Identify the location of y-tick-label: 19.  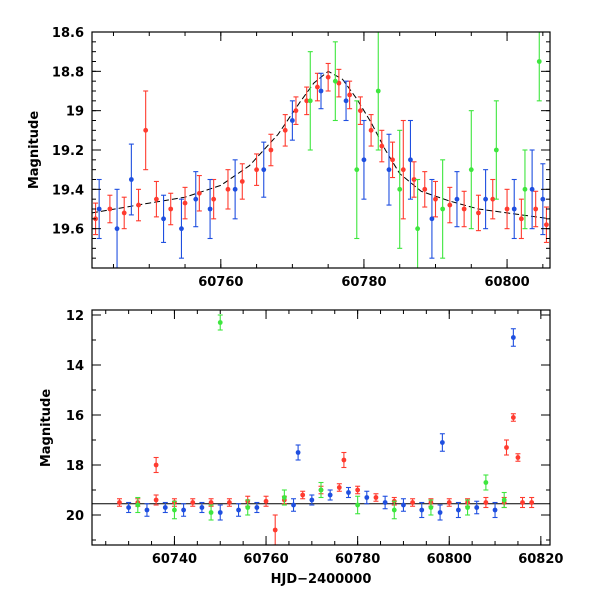
(75, 112).